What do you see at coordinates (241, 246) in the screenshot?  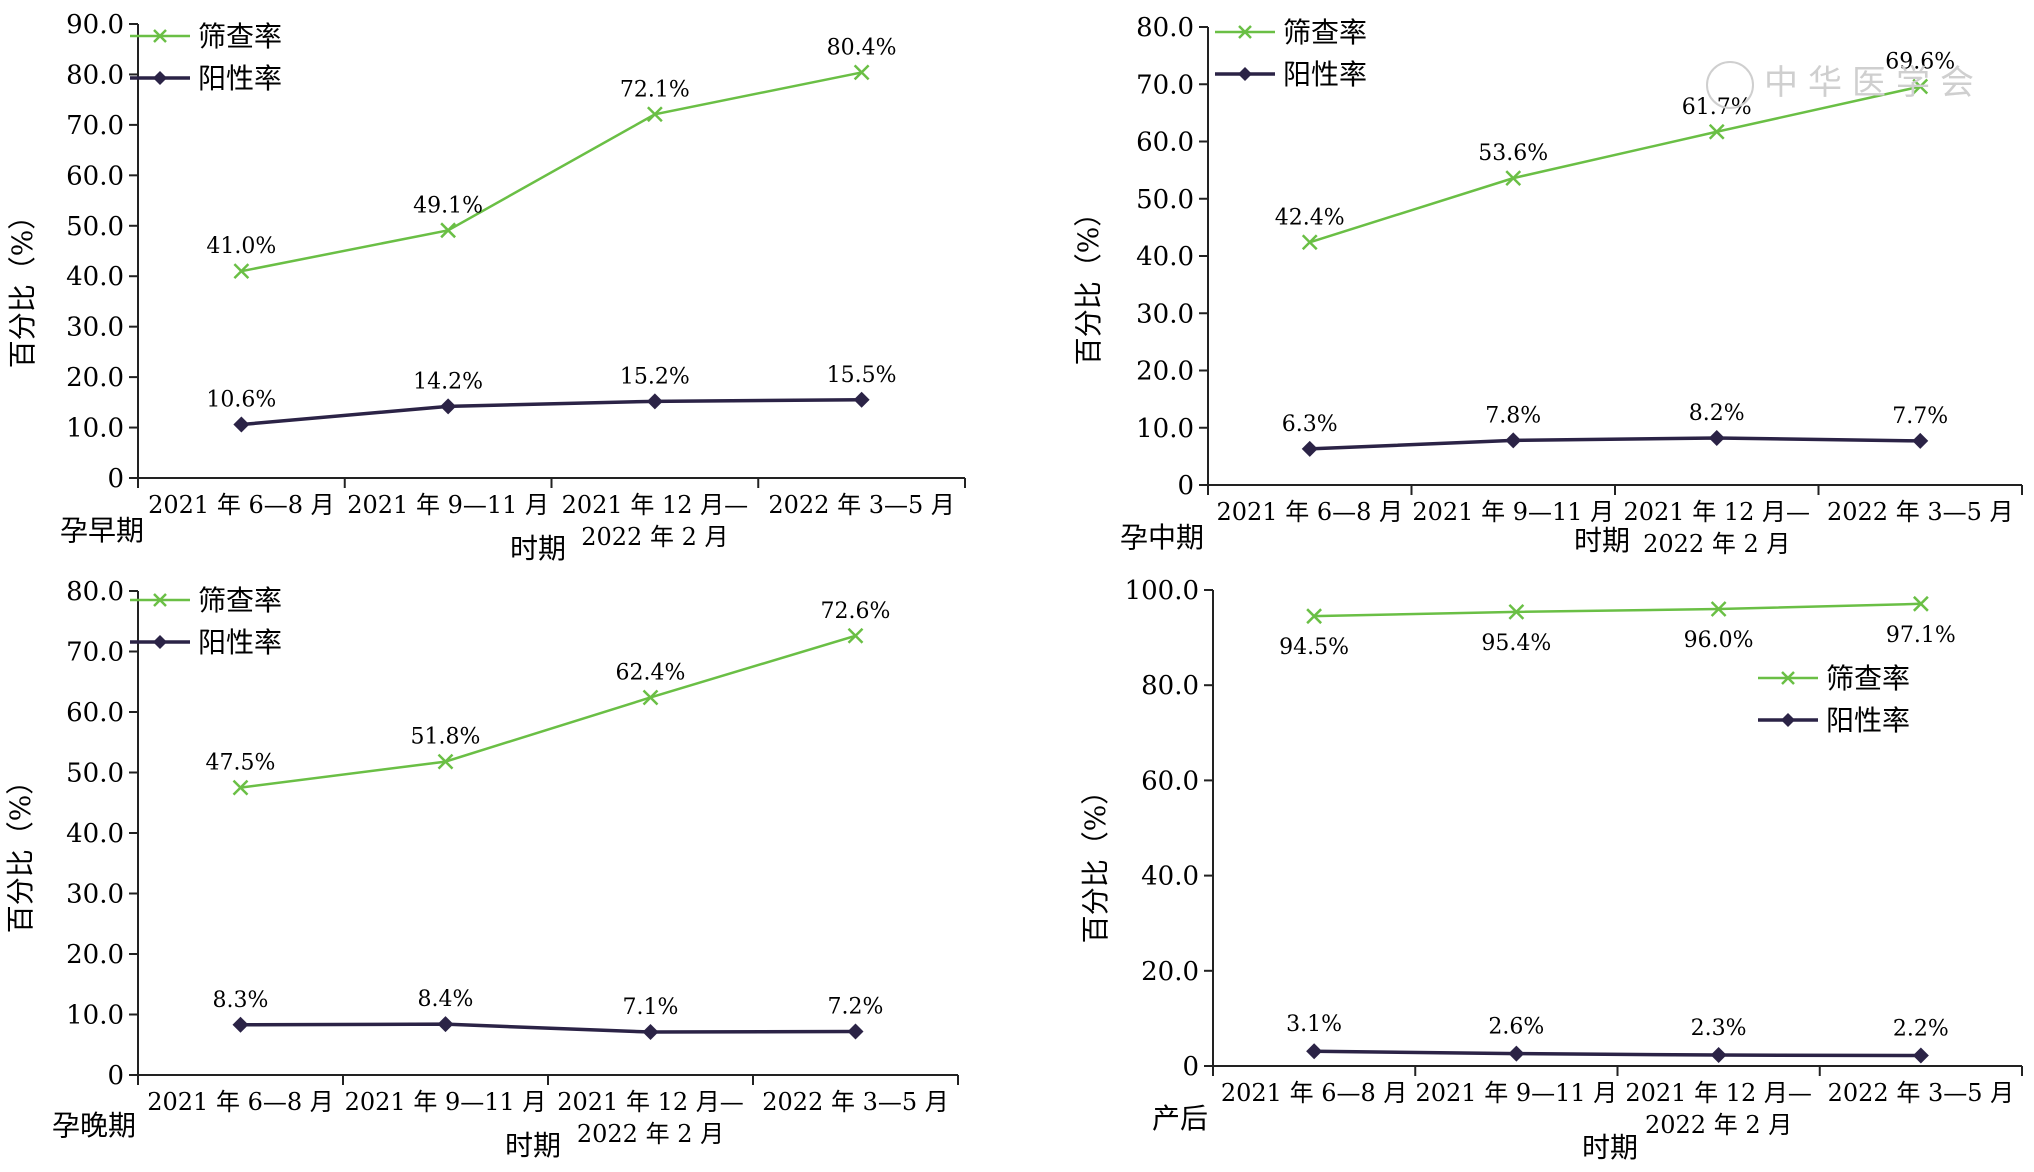 I see `data-label: 41.0%` at bounding box center [241, 246].